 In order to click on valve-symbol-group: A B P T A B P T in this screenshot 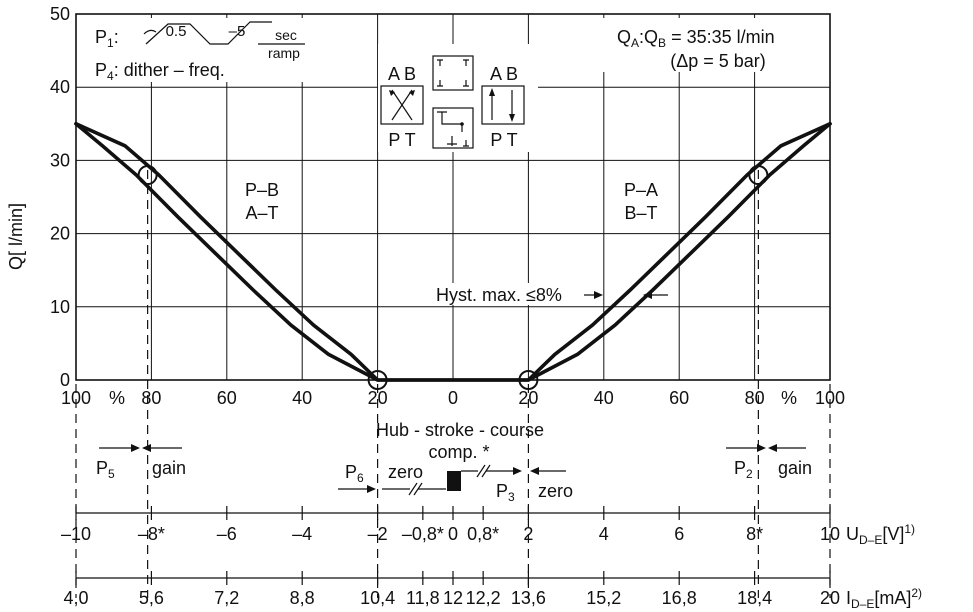, I will do `click(458, 98)`.